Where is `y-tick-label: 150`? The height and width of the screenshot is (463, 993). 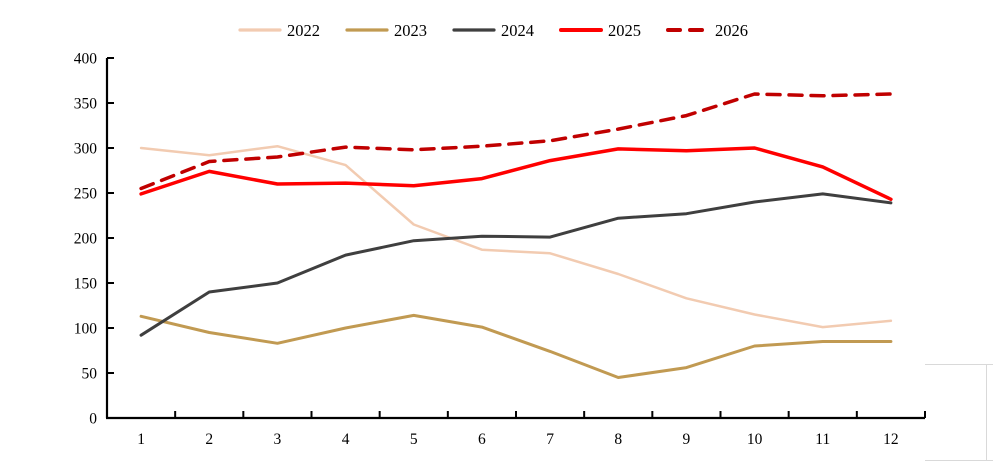 y-tick-label: 150 is located at coordinates (86, 284).